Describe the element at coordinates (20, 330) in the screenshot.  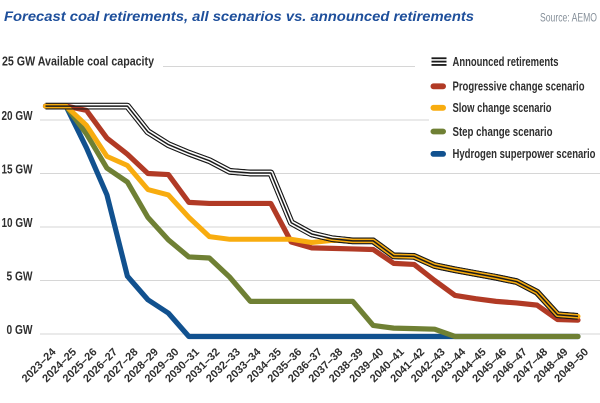
I see `svg-text: 0 GW` at that location.